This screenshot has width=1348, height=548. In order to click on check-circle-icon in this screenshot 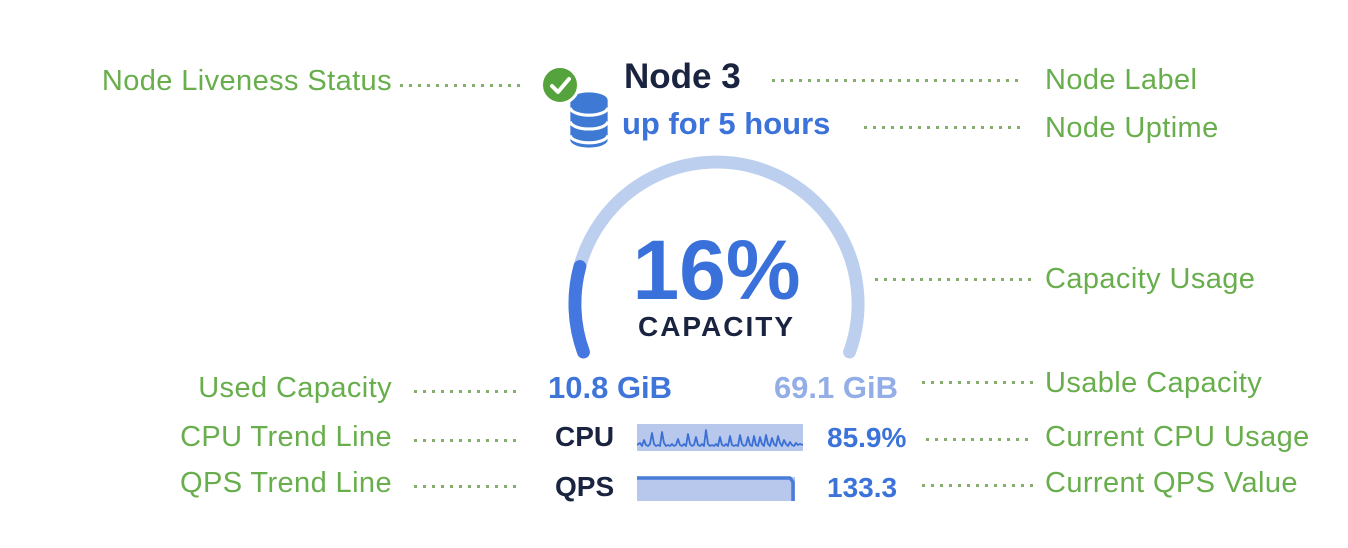, I will do `click(560, 85)`.